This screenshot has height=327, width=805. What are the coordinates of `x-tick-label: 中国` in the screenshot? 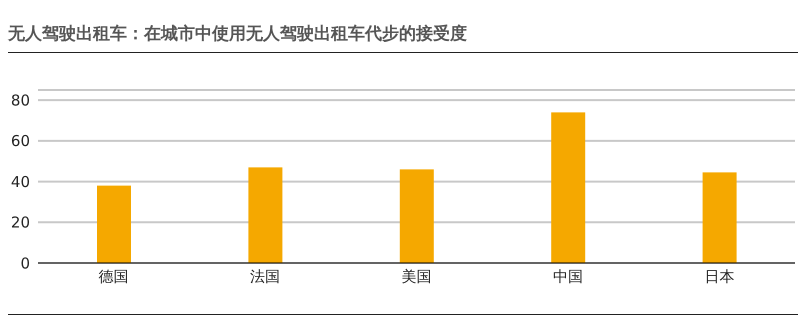 It's located at (567, 277).